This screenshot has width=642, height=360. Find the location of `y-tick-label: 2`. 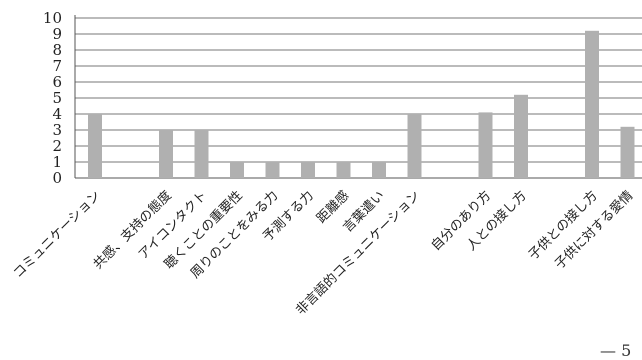

y-tick-label: 2 is located at coordinates (57, 146).